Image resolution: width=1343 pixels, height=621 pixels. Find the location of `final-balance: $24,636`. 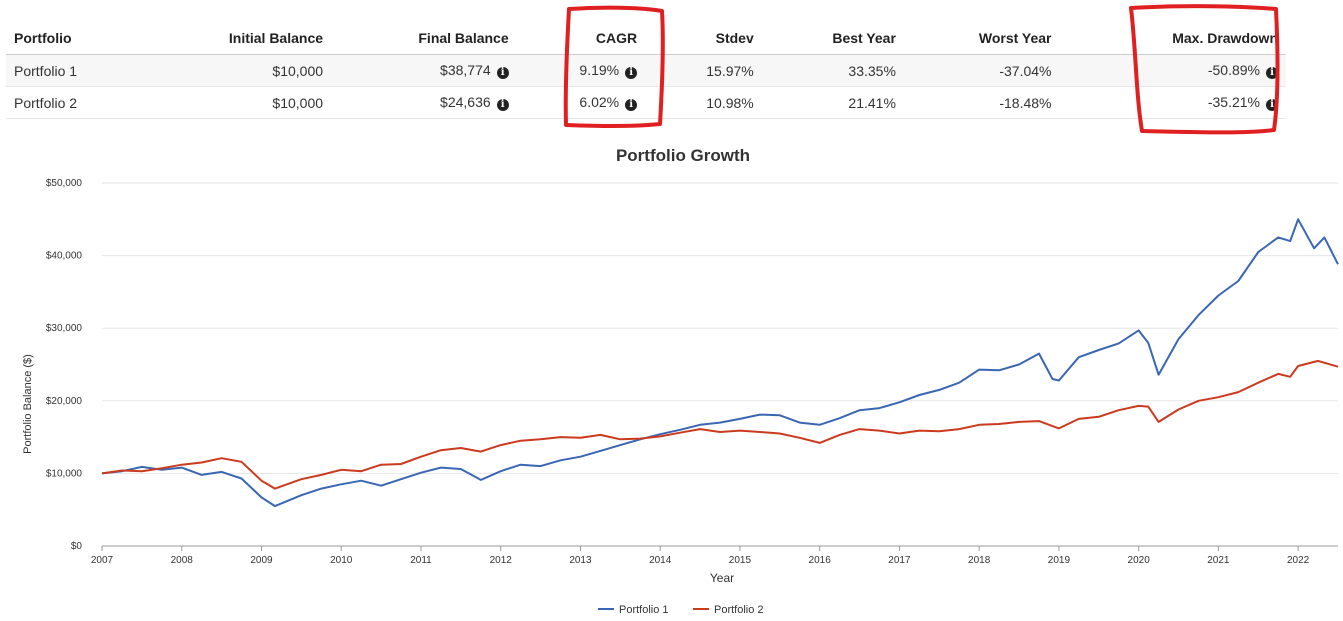

final-balance: $24,636 is located at coordinates (465, 102).